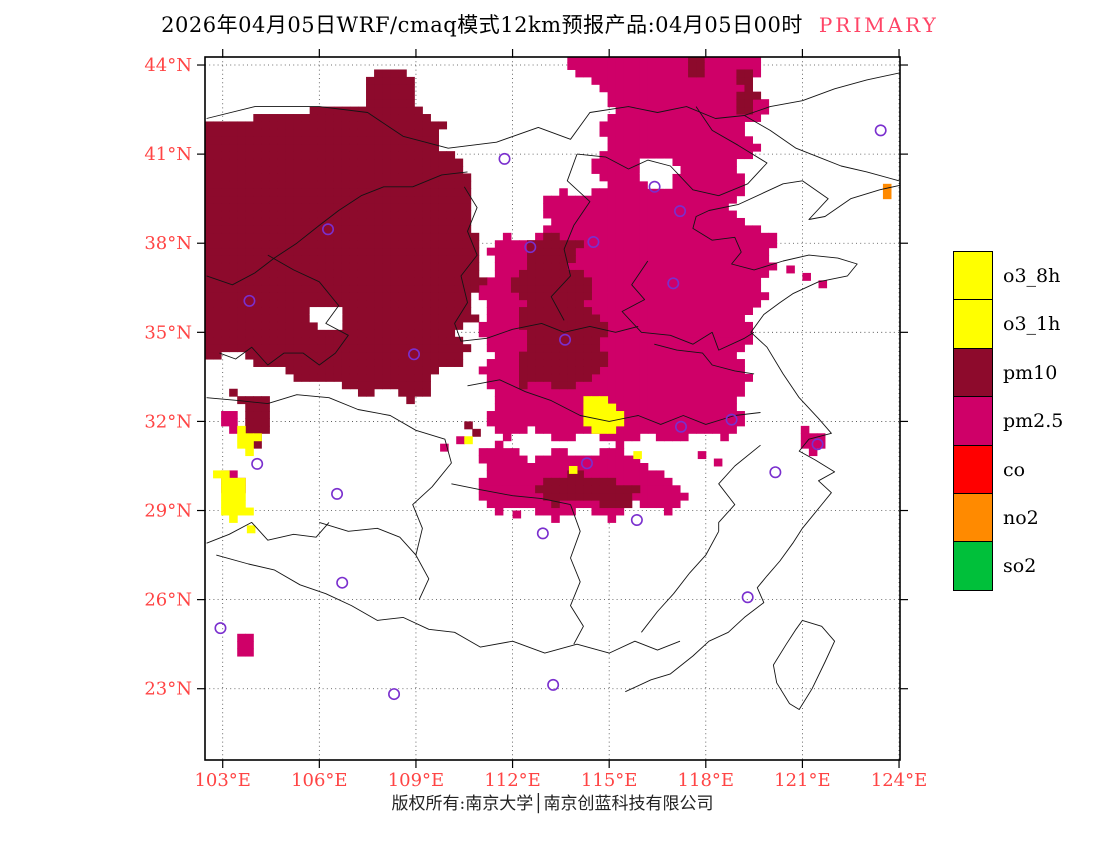 The height and width of the screenshot is (850, 1100). What do you see at coordinates (416, 780) in the screenshot?
I see `lon-tick-label: 109°E` at bounding box center [416, 780].